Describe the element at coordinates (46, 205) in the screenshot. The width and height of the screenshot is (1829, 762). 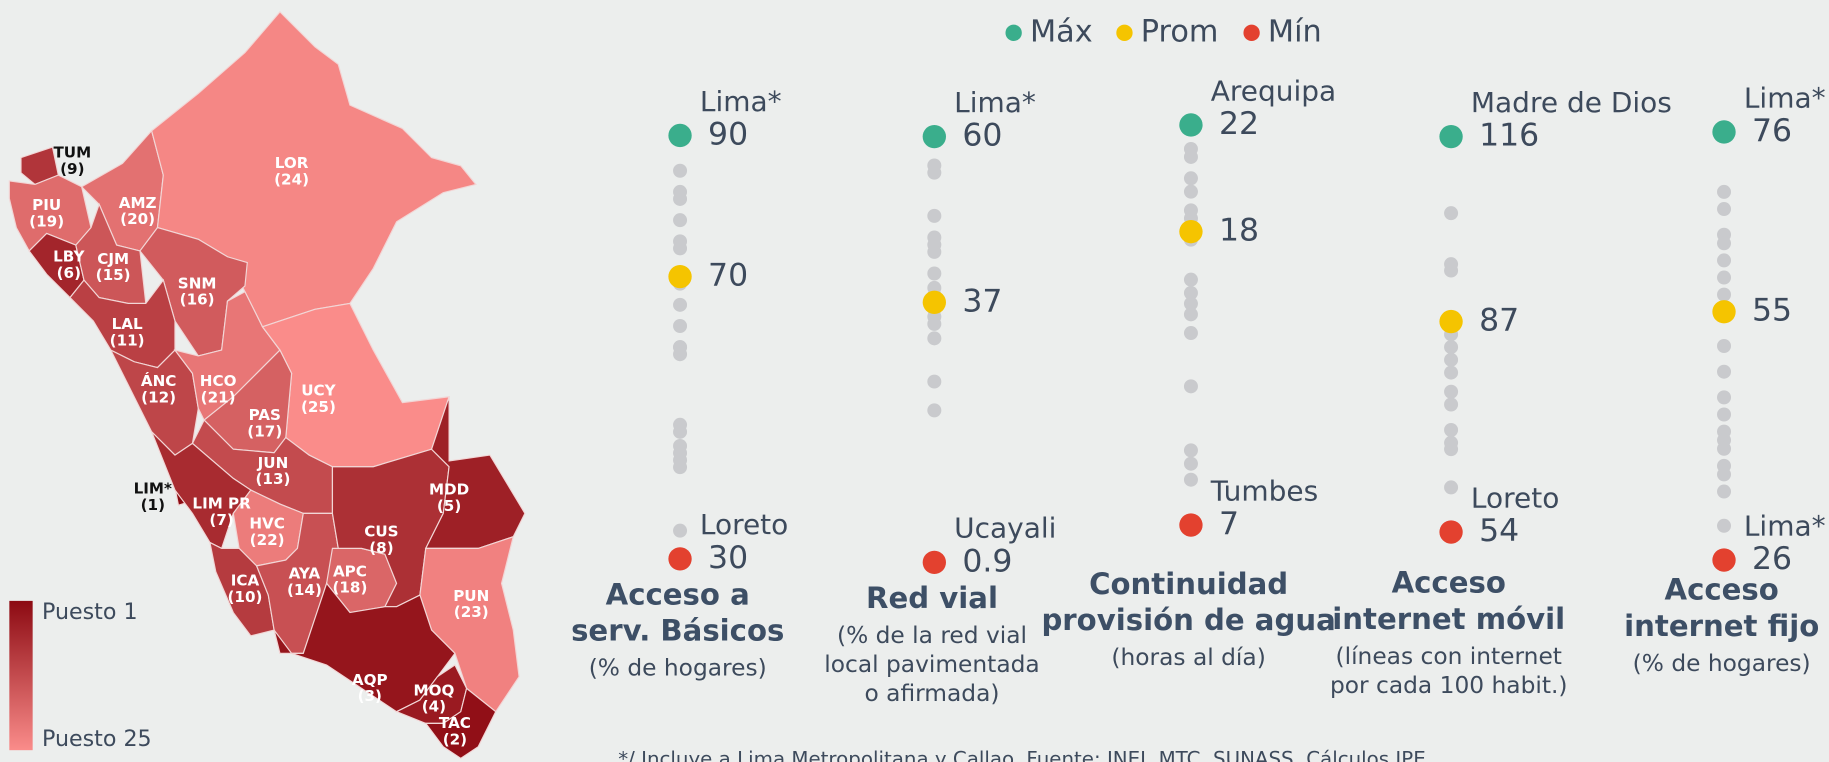
I see `region-code: PIU` at that location.